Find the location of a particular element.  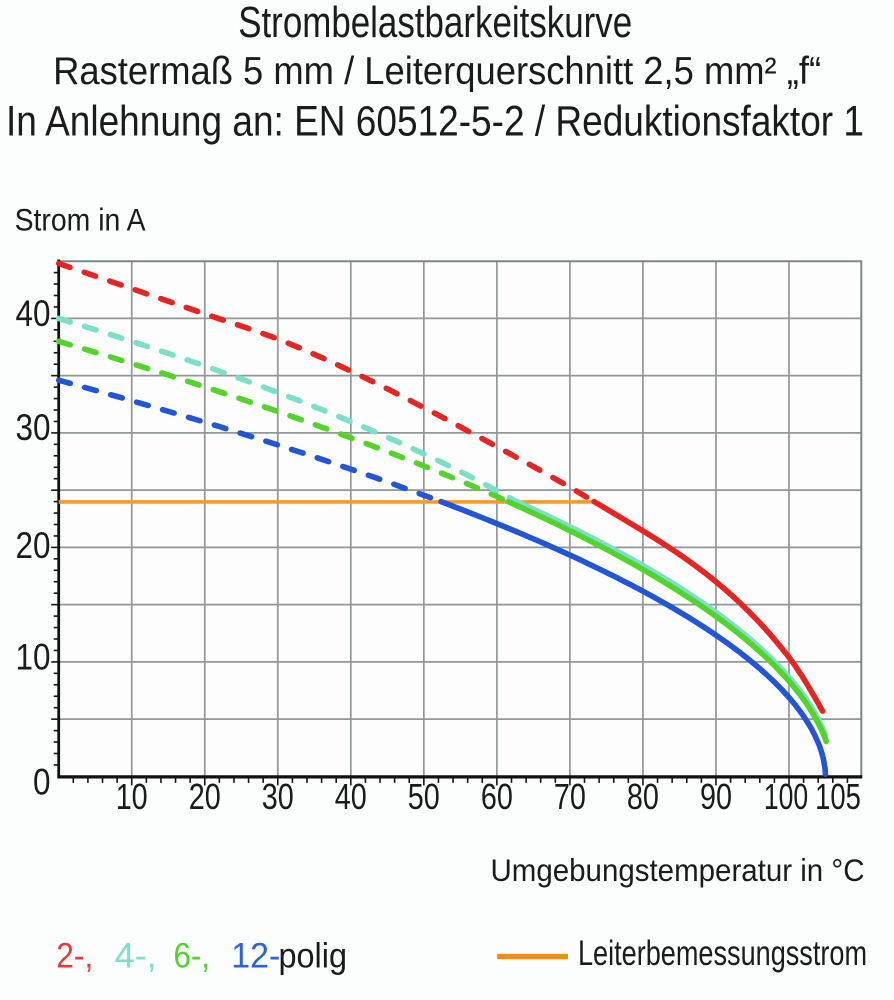

svg-text: Strombelastbarkeitskurve is located at coordinates (435, 23).